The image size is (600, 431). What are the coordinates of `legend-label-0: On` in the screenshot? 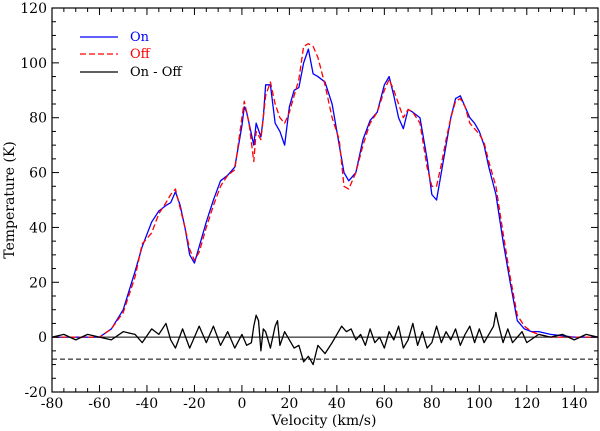 It's located at (140, 37).